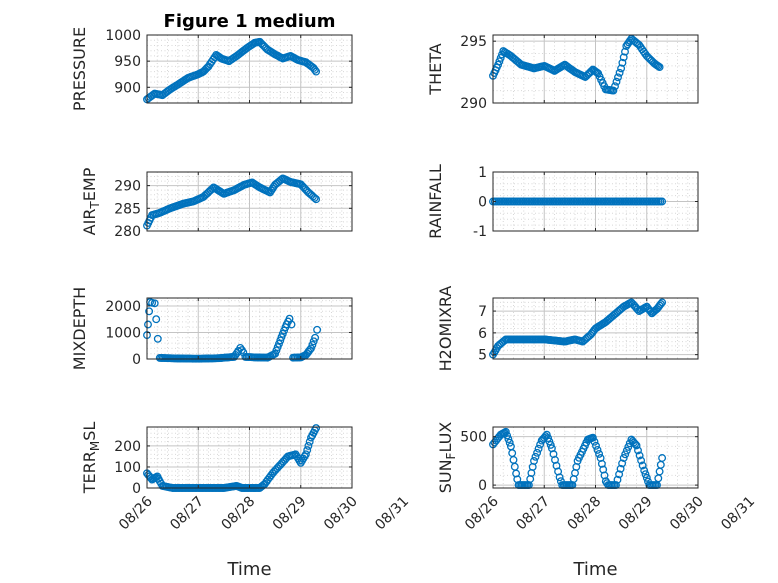  I want to click on y-axis-label: MIXDEPTH, so click(79, 328).